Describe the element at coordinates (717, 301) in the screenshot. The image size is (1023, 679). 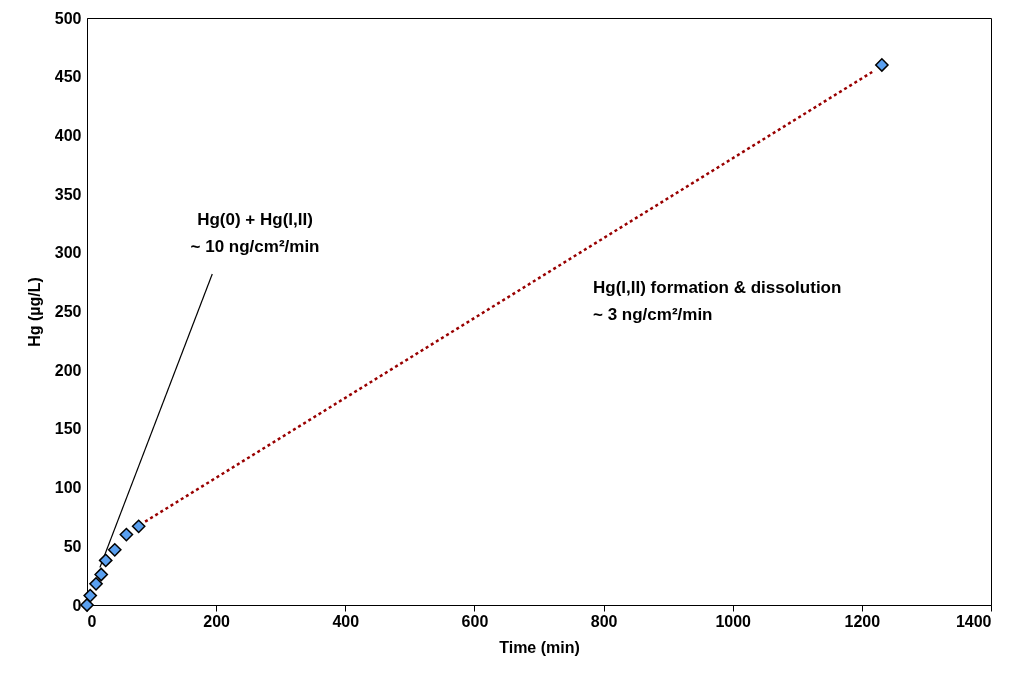
I see `annotation: Hg(I,II) formation & dissolution ~ 3 ng/cm²/min` at that location.